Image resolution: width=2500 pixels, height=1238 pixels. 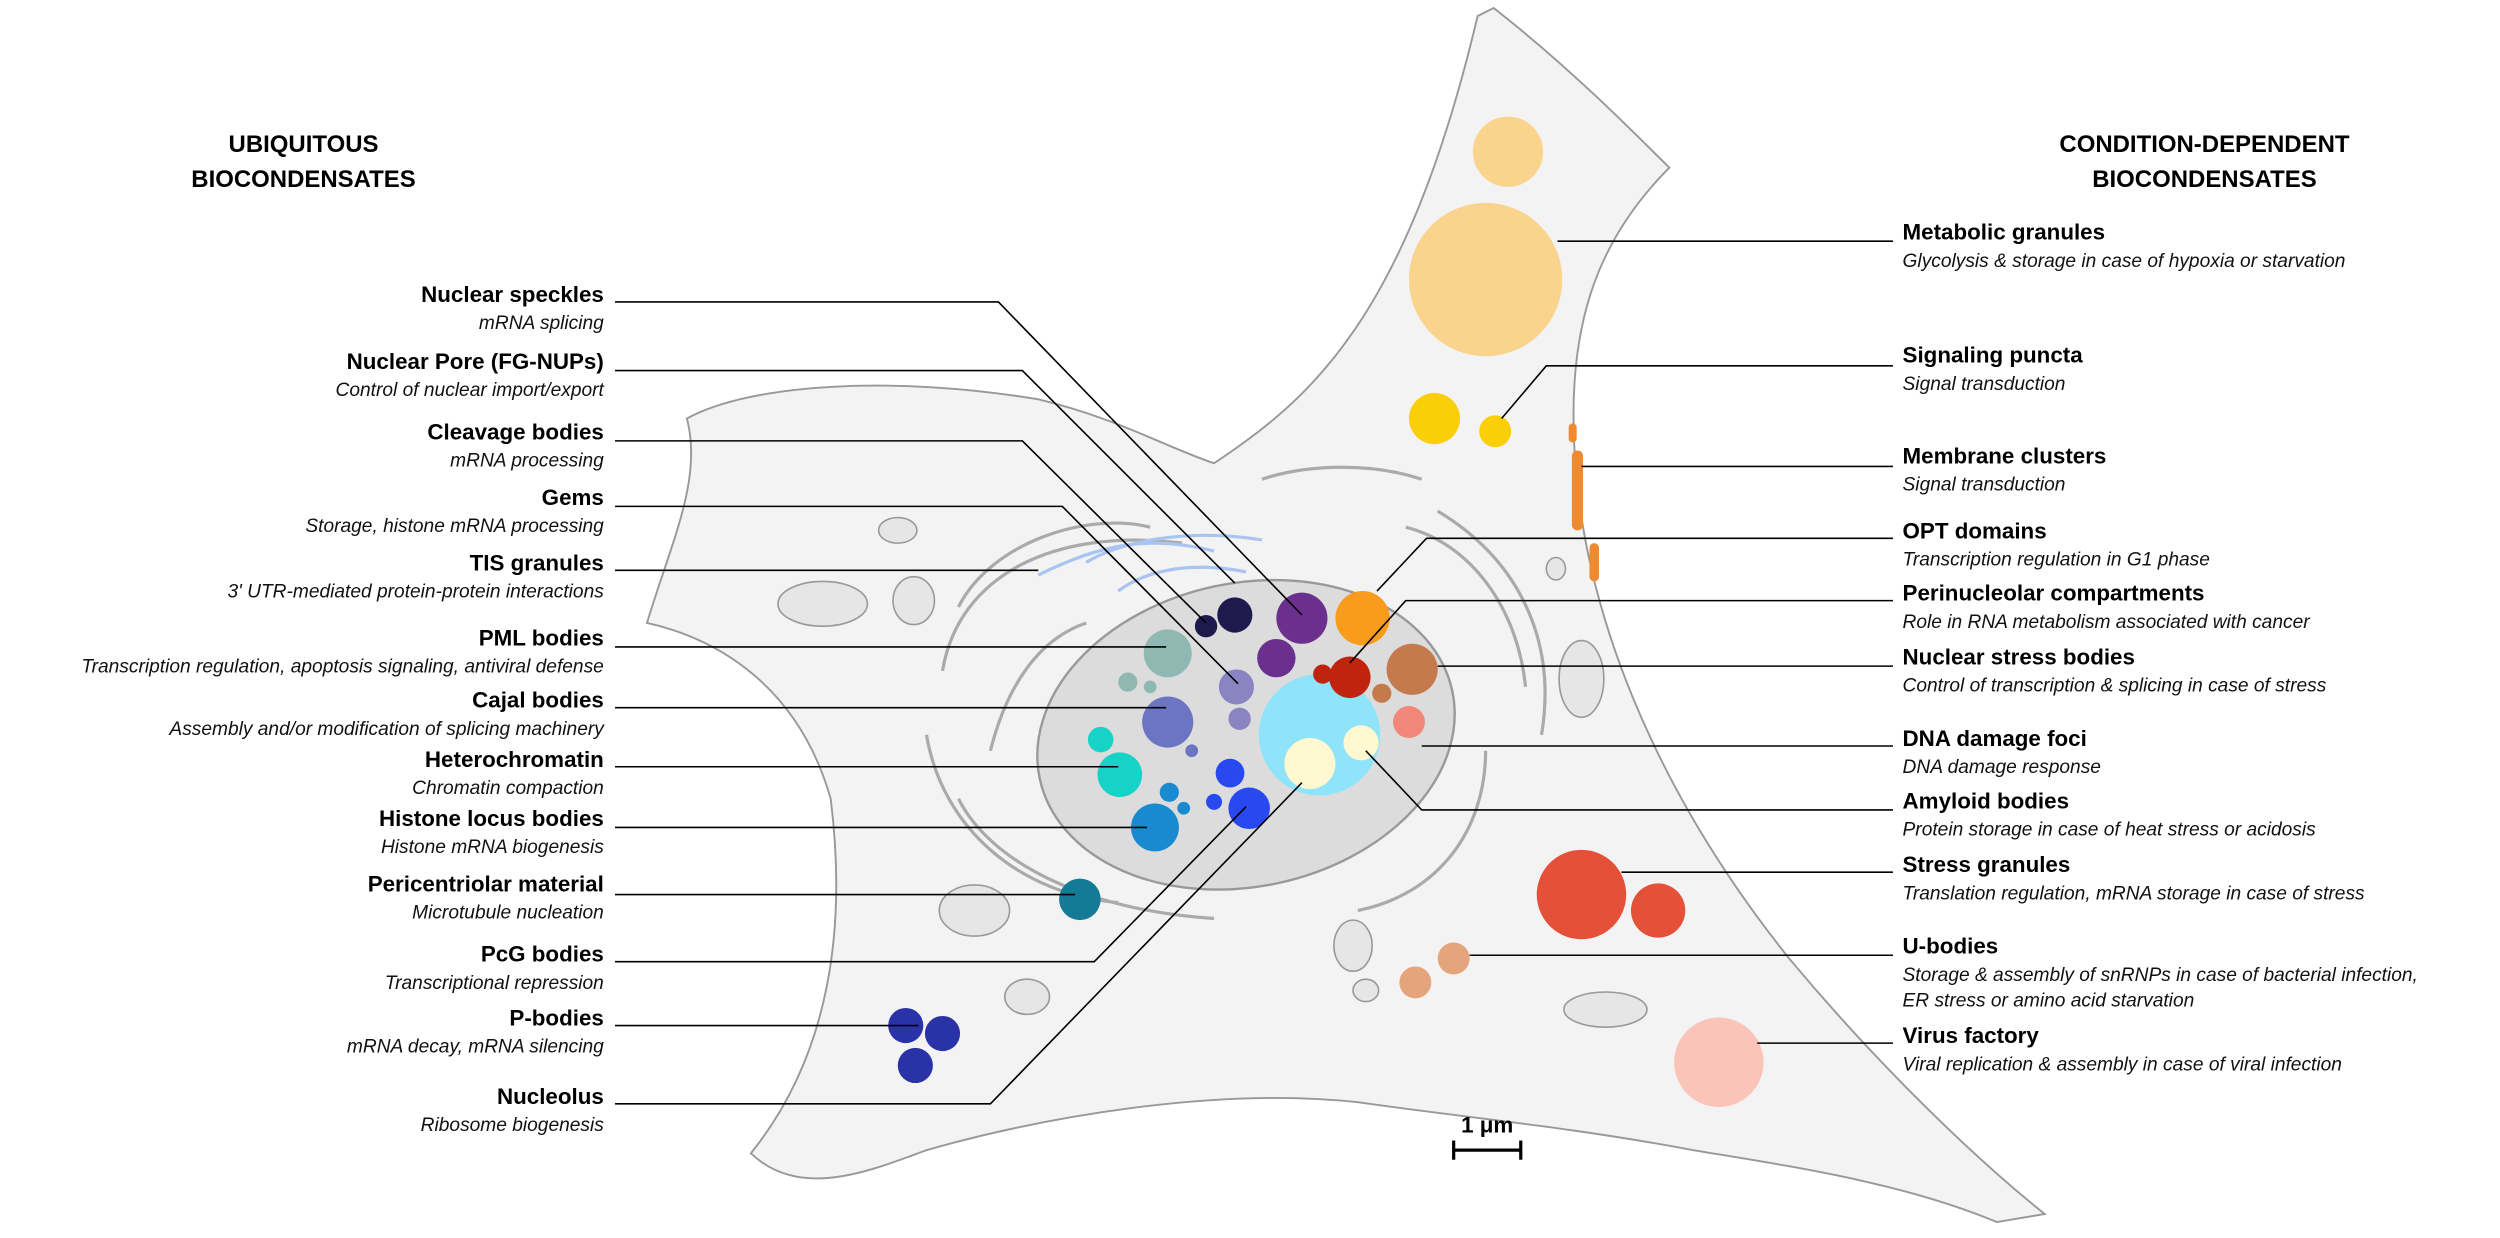 What do you see at coordinates (2054, 593) in the screenshot?
I see `label-name: Perinucleolar compartments` at bounding box center [2054, 593].